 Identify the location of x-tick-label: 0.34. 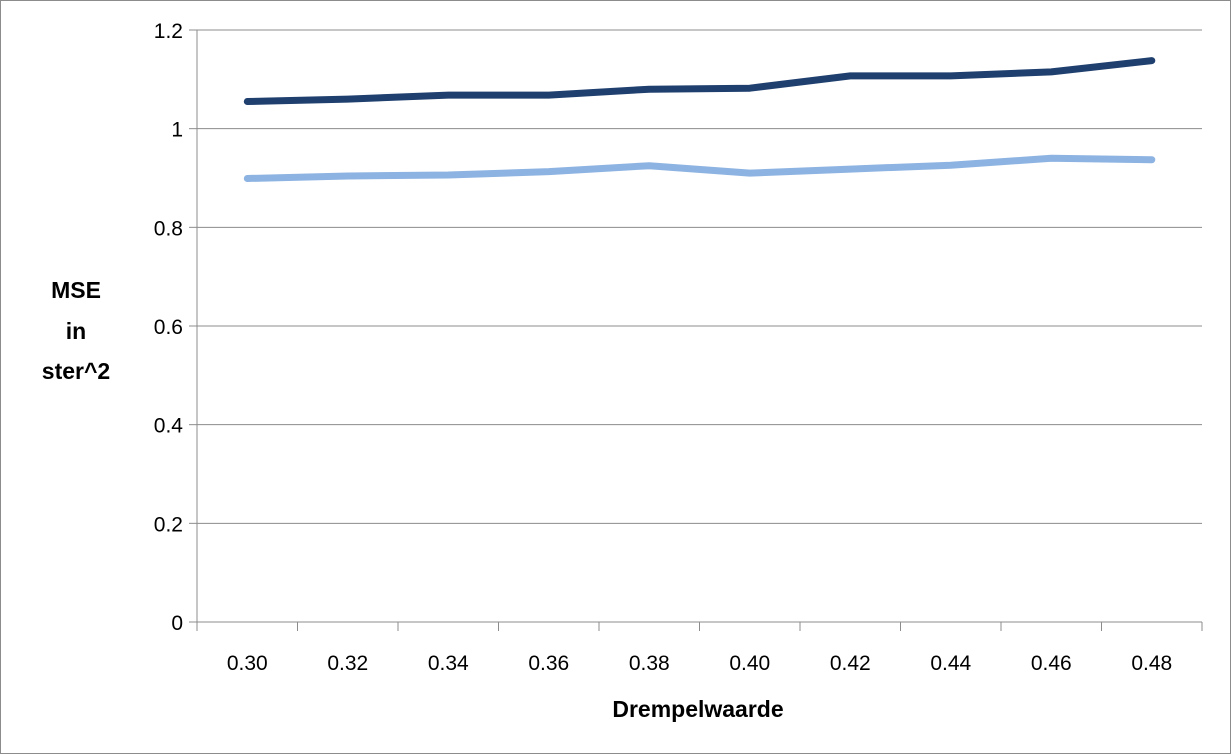
(448, 663).